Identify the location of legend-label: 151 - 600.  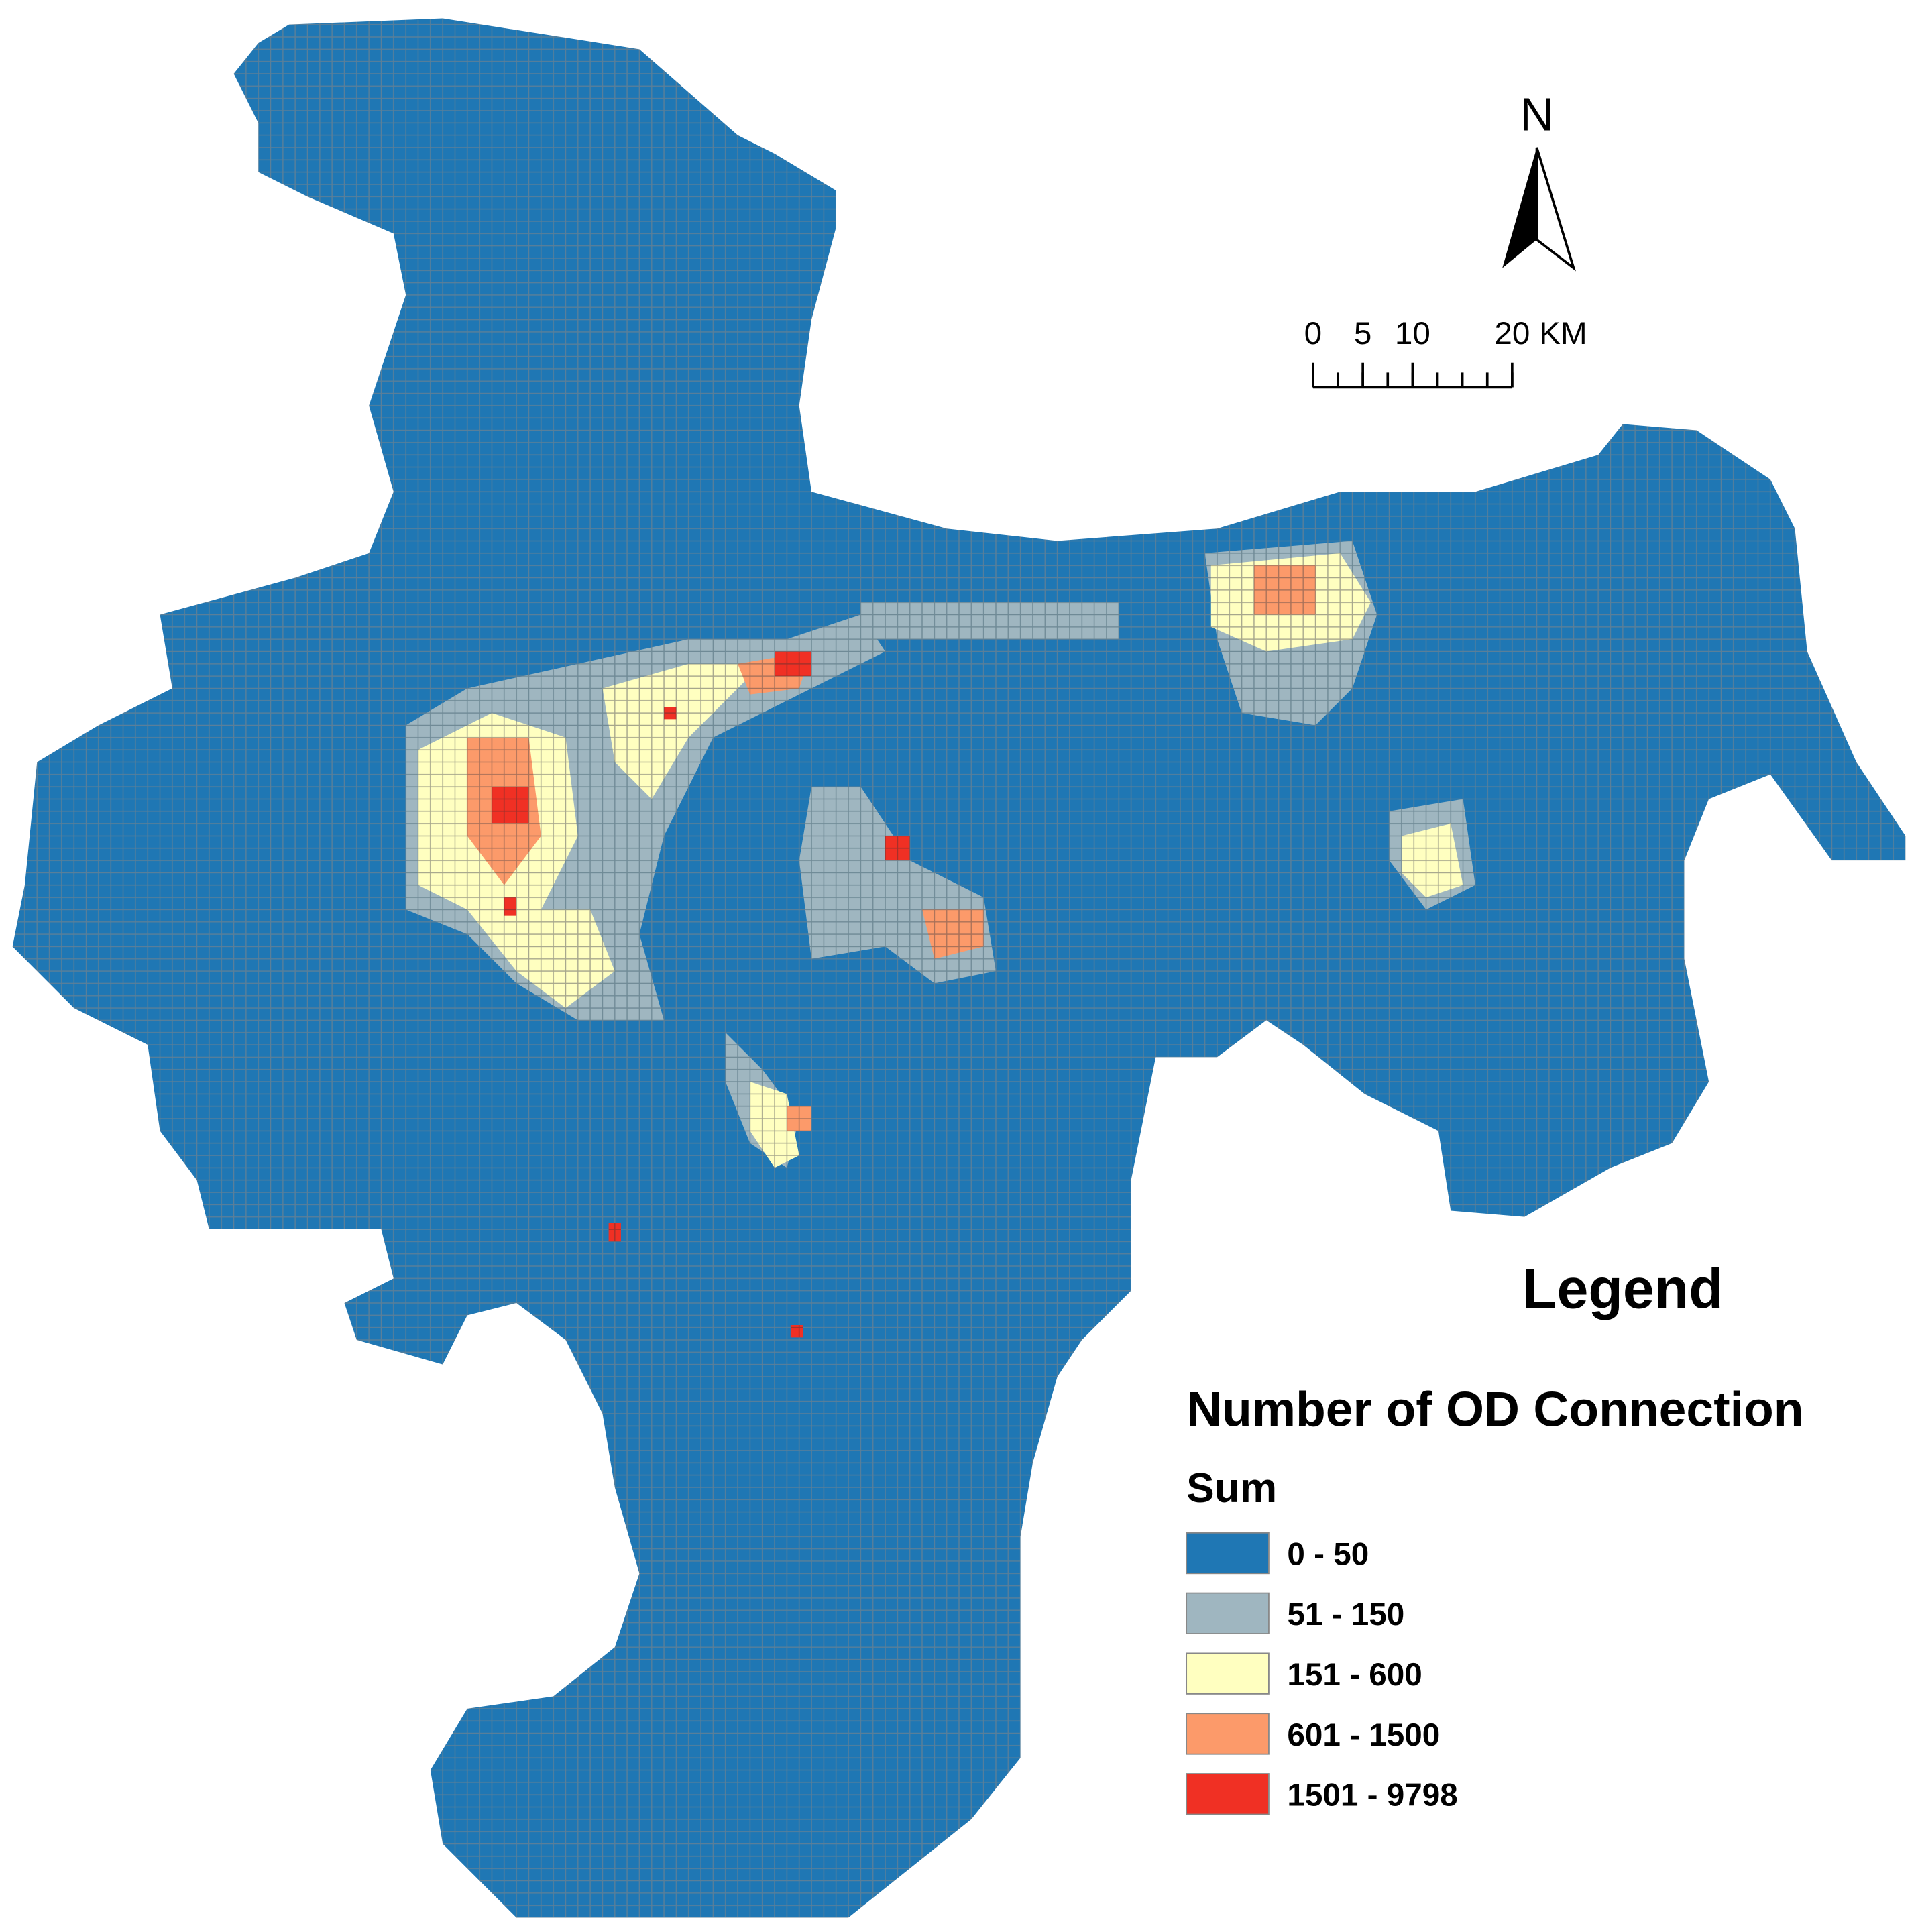
(1354, 1675).